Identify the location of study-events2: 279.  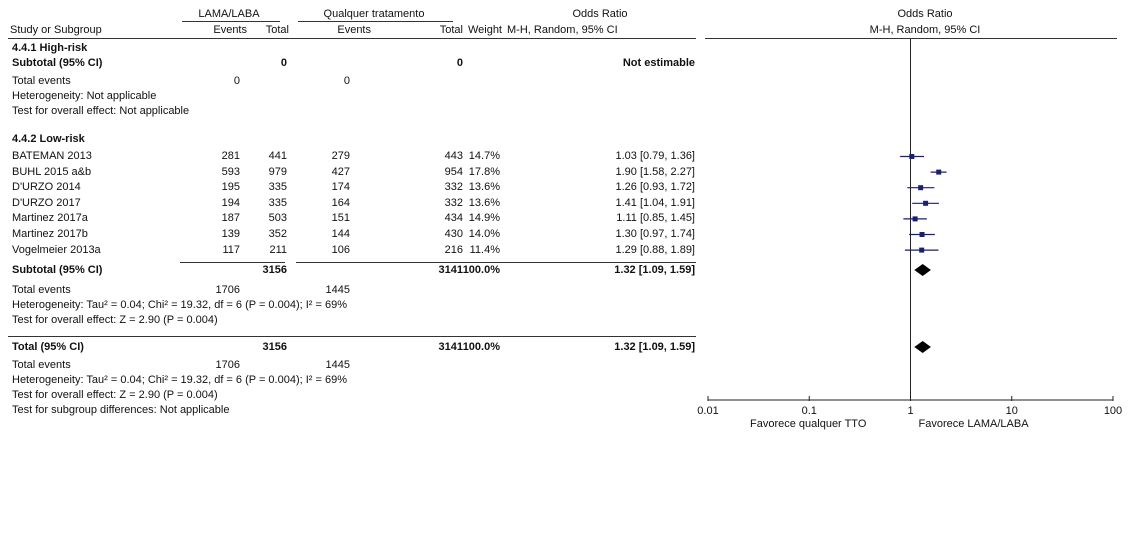
(340, 156).